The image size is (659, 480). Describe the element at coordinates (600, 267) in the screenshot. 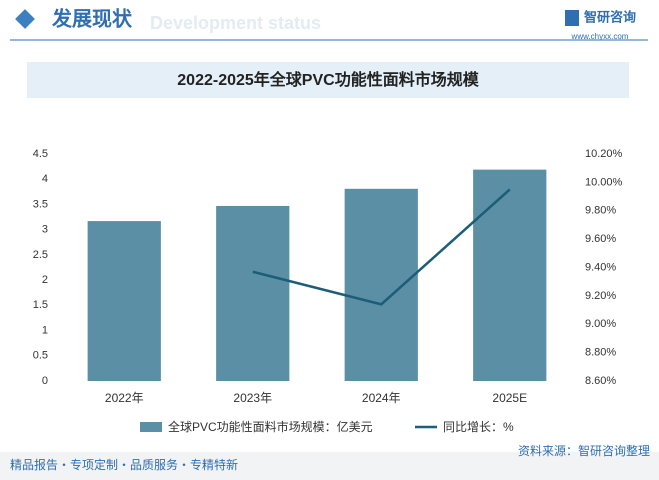

I see `y2-tick-label: 9.40%` at that location.